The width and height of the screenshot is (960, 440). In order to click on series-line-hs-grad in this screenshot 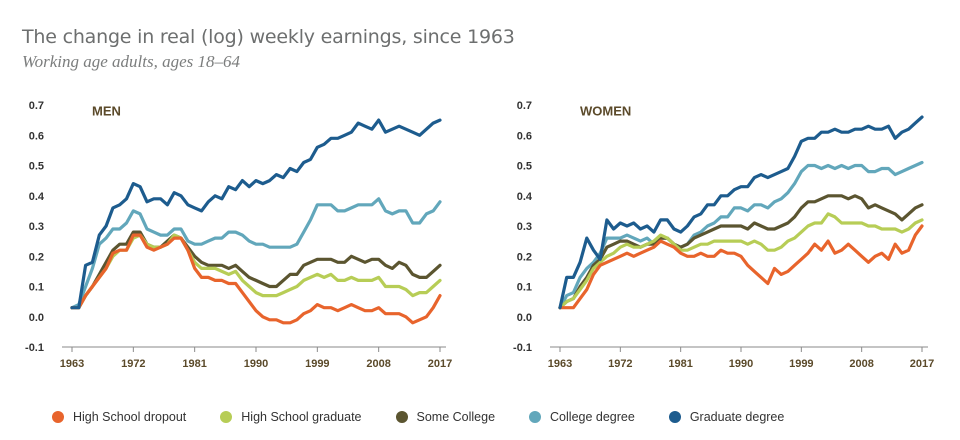, I will do `click(741, 261)`.